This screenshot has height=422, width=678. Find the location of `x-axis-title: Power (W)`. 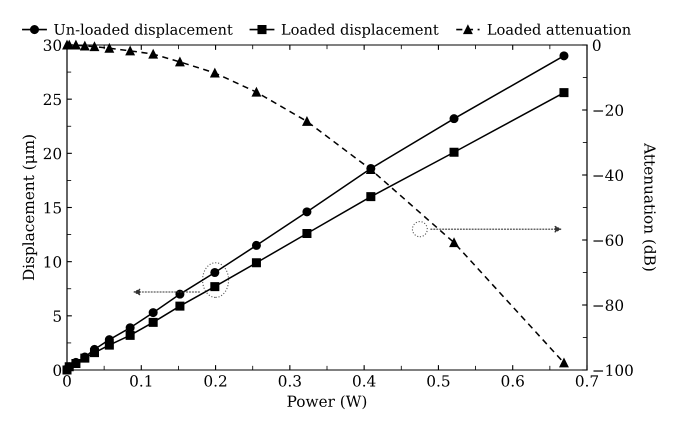

x-axis-title: Power (W) is located at coordinates (326, 402).